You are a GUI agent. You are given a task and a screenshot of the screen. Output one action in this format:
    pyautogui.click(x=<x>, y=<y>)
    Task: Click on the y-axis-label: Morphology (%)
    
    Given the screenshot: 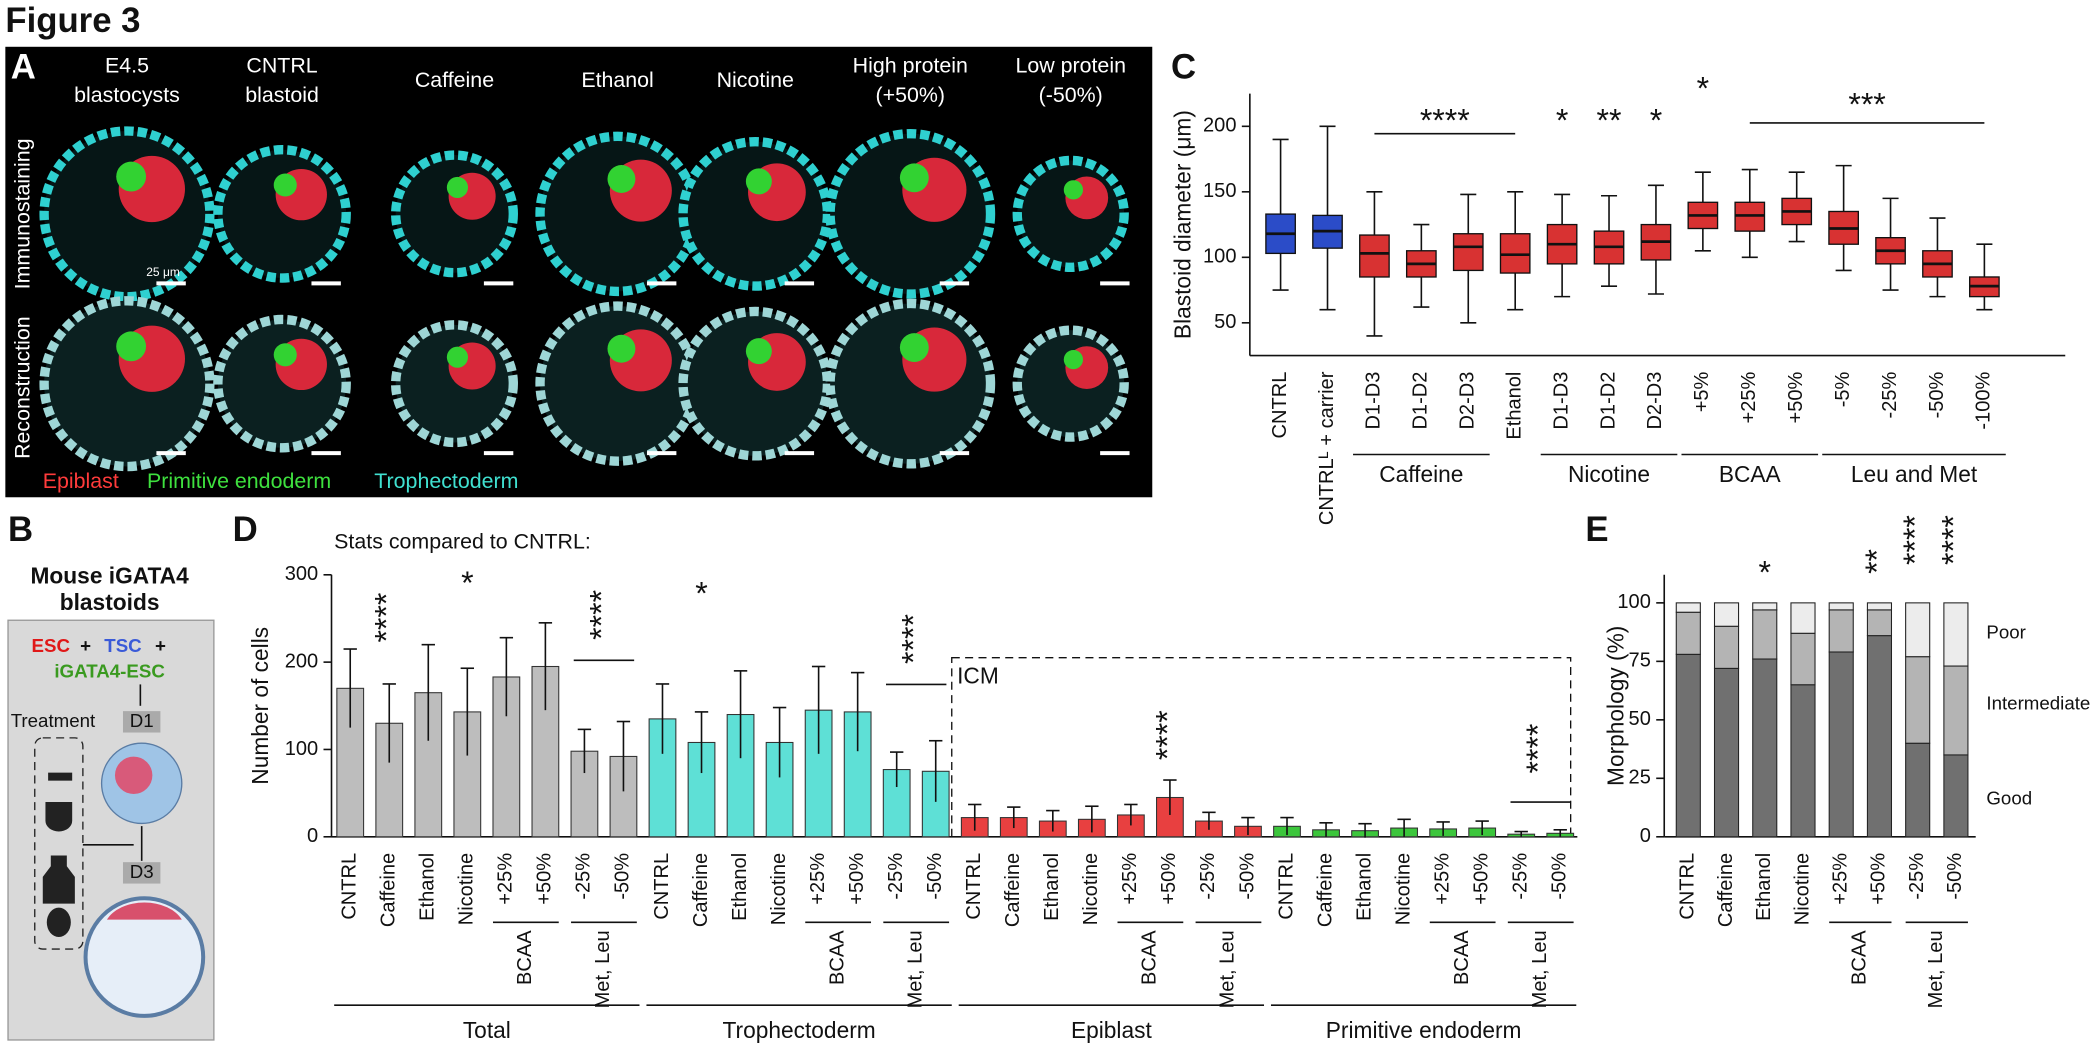 What is the action you would take?
    pyautogui.click(x=1615, y=706)
    